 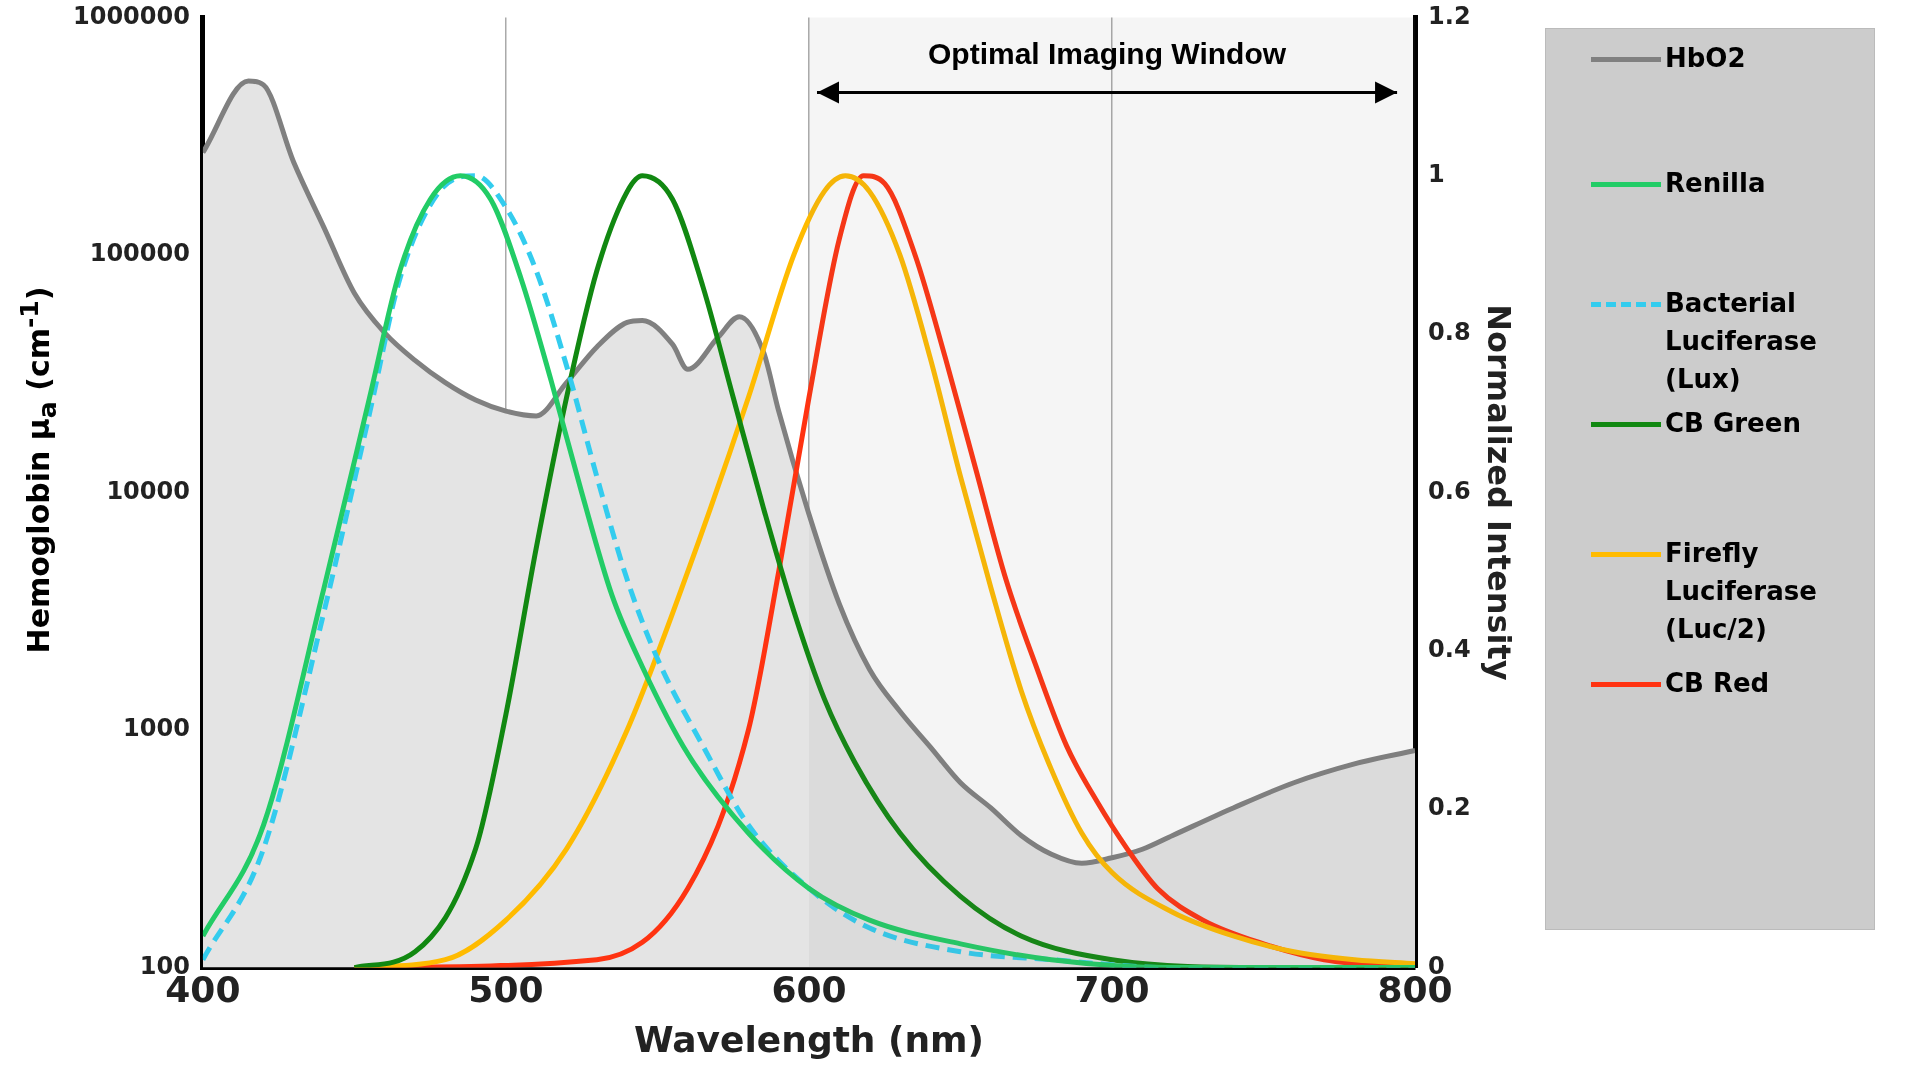 What do you see at coordinates (1706, 58) in the screenshot?
I see `legend-label: HbO2` at bounding box center [1706, 58].